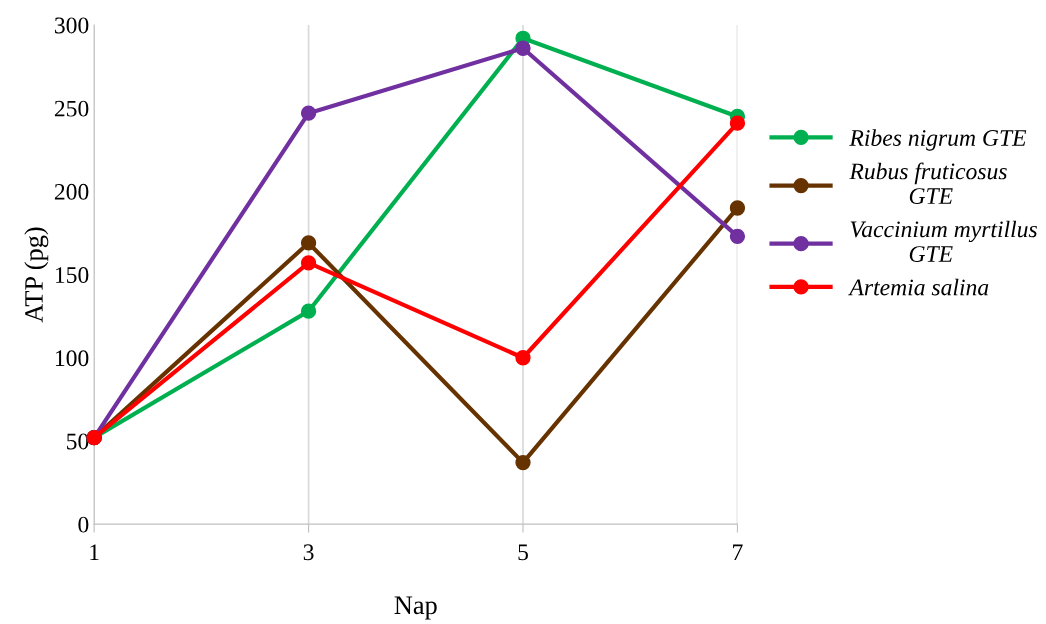  I want to click on x-tick-label: 7, so click(738, 552).